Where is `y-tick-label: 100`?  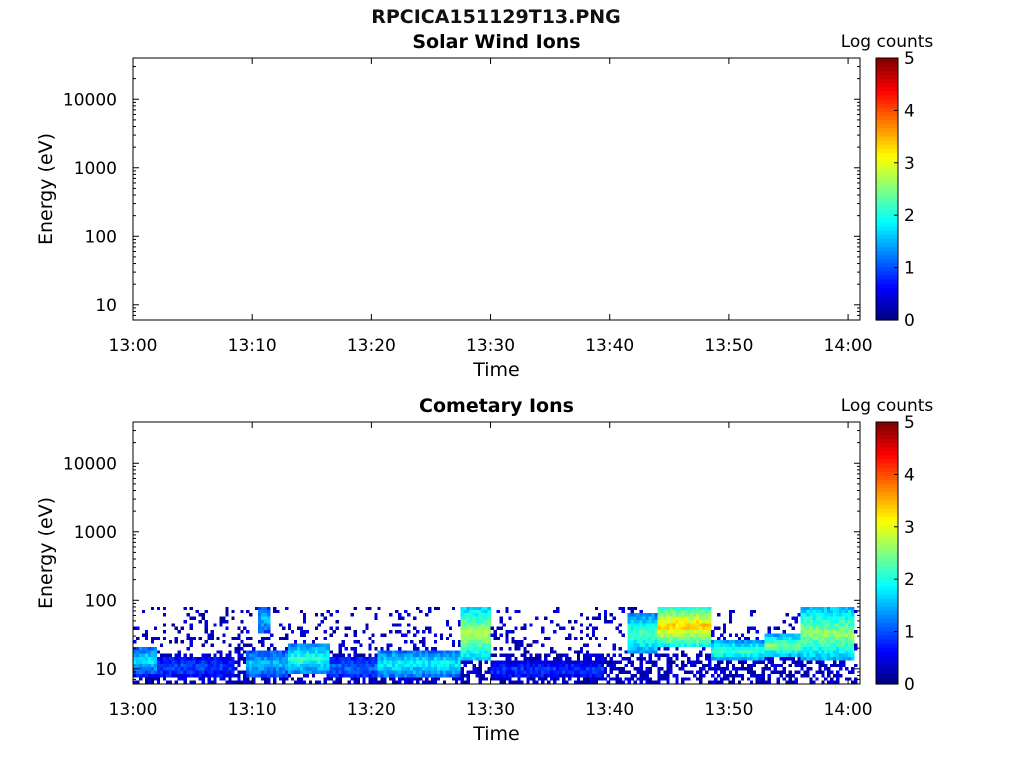
y-tick-label: 100 is located at coordinates (101, 237).